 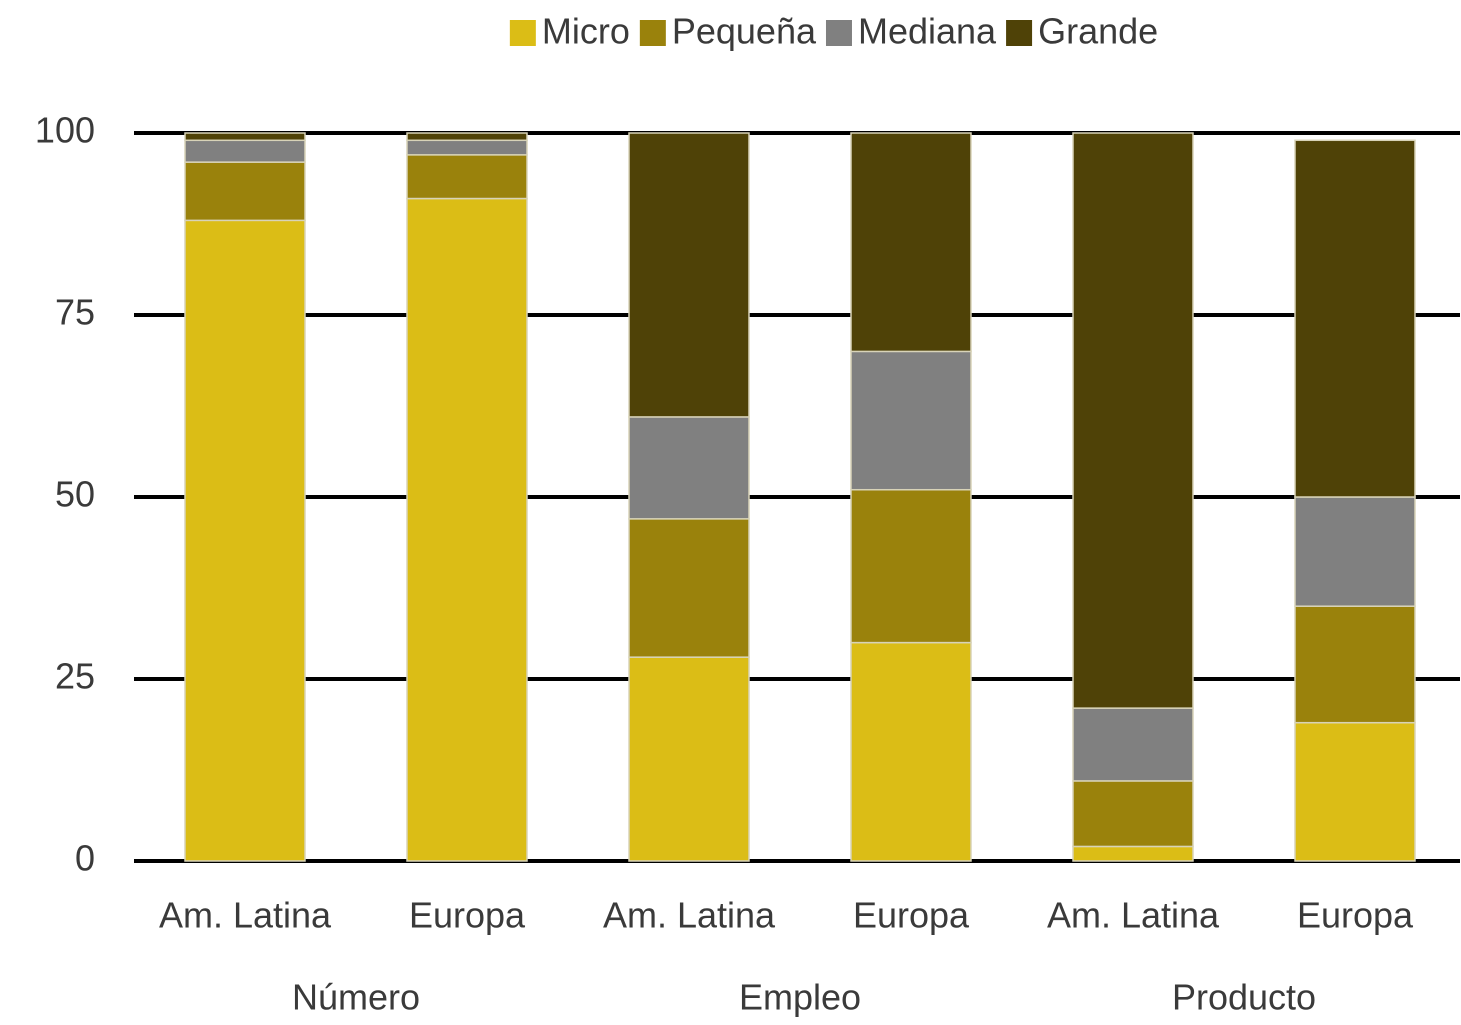 What do you see at coordinates (75, 676) in the screenshot?
I see `y-tick-label: 25` at bounding box center [75, 676].